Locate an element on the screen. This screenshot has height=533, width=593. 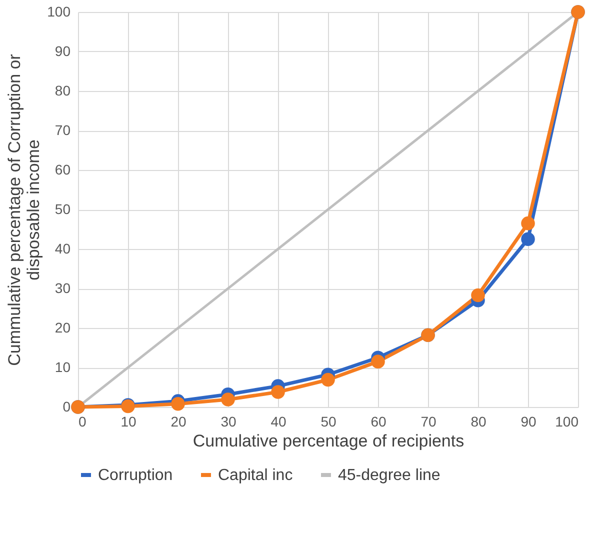
x-tick-label: 60 is located at coordinates (378, 422).